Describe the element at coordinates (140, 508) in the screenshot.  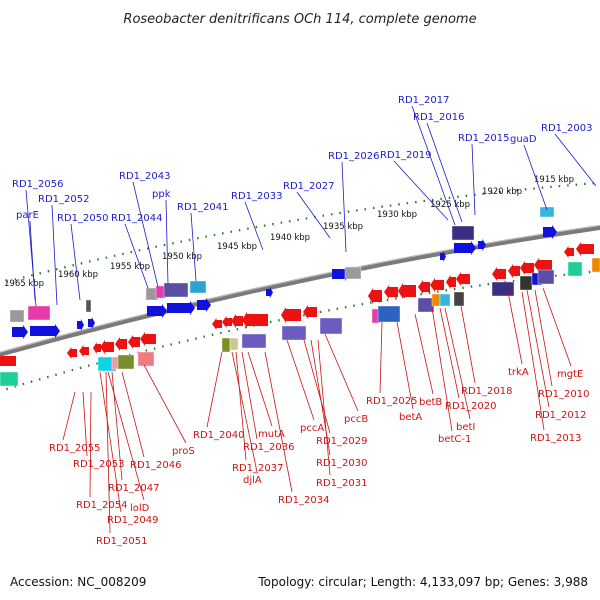
I see `gene-label-lold: lolD` at that location.